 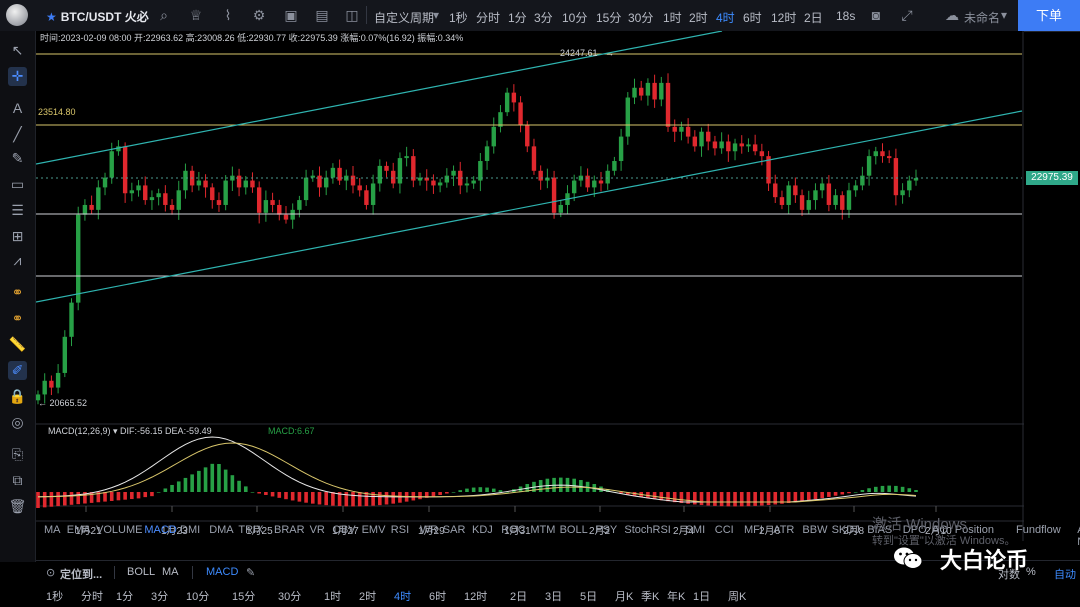 I want to click on indicator-tab-position: Position, so click(x=974, y=530).